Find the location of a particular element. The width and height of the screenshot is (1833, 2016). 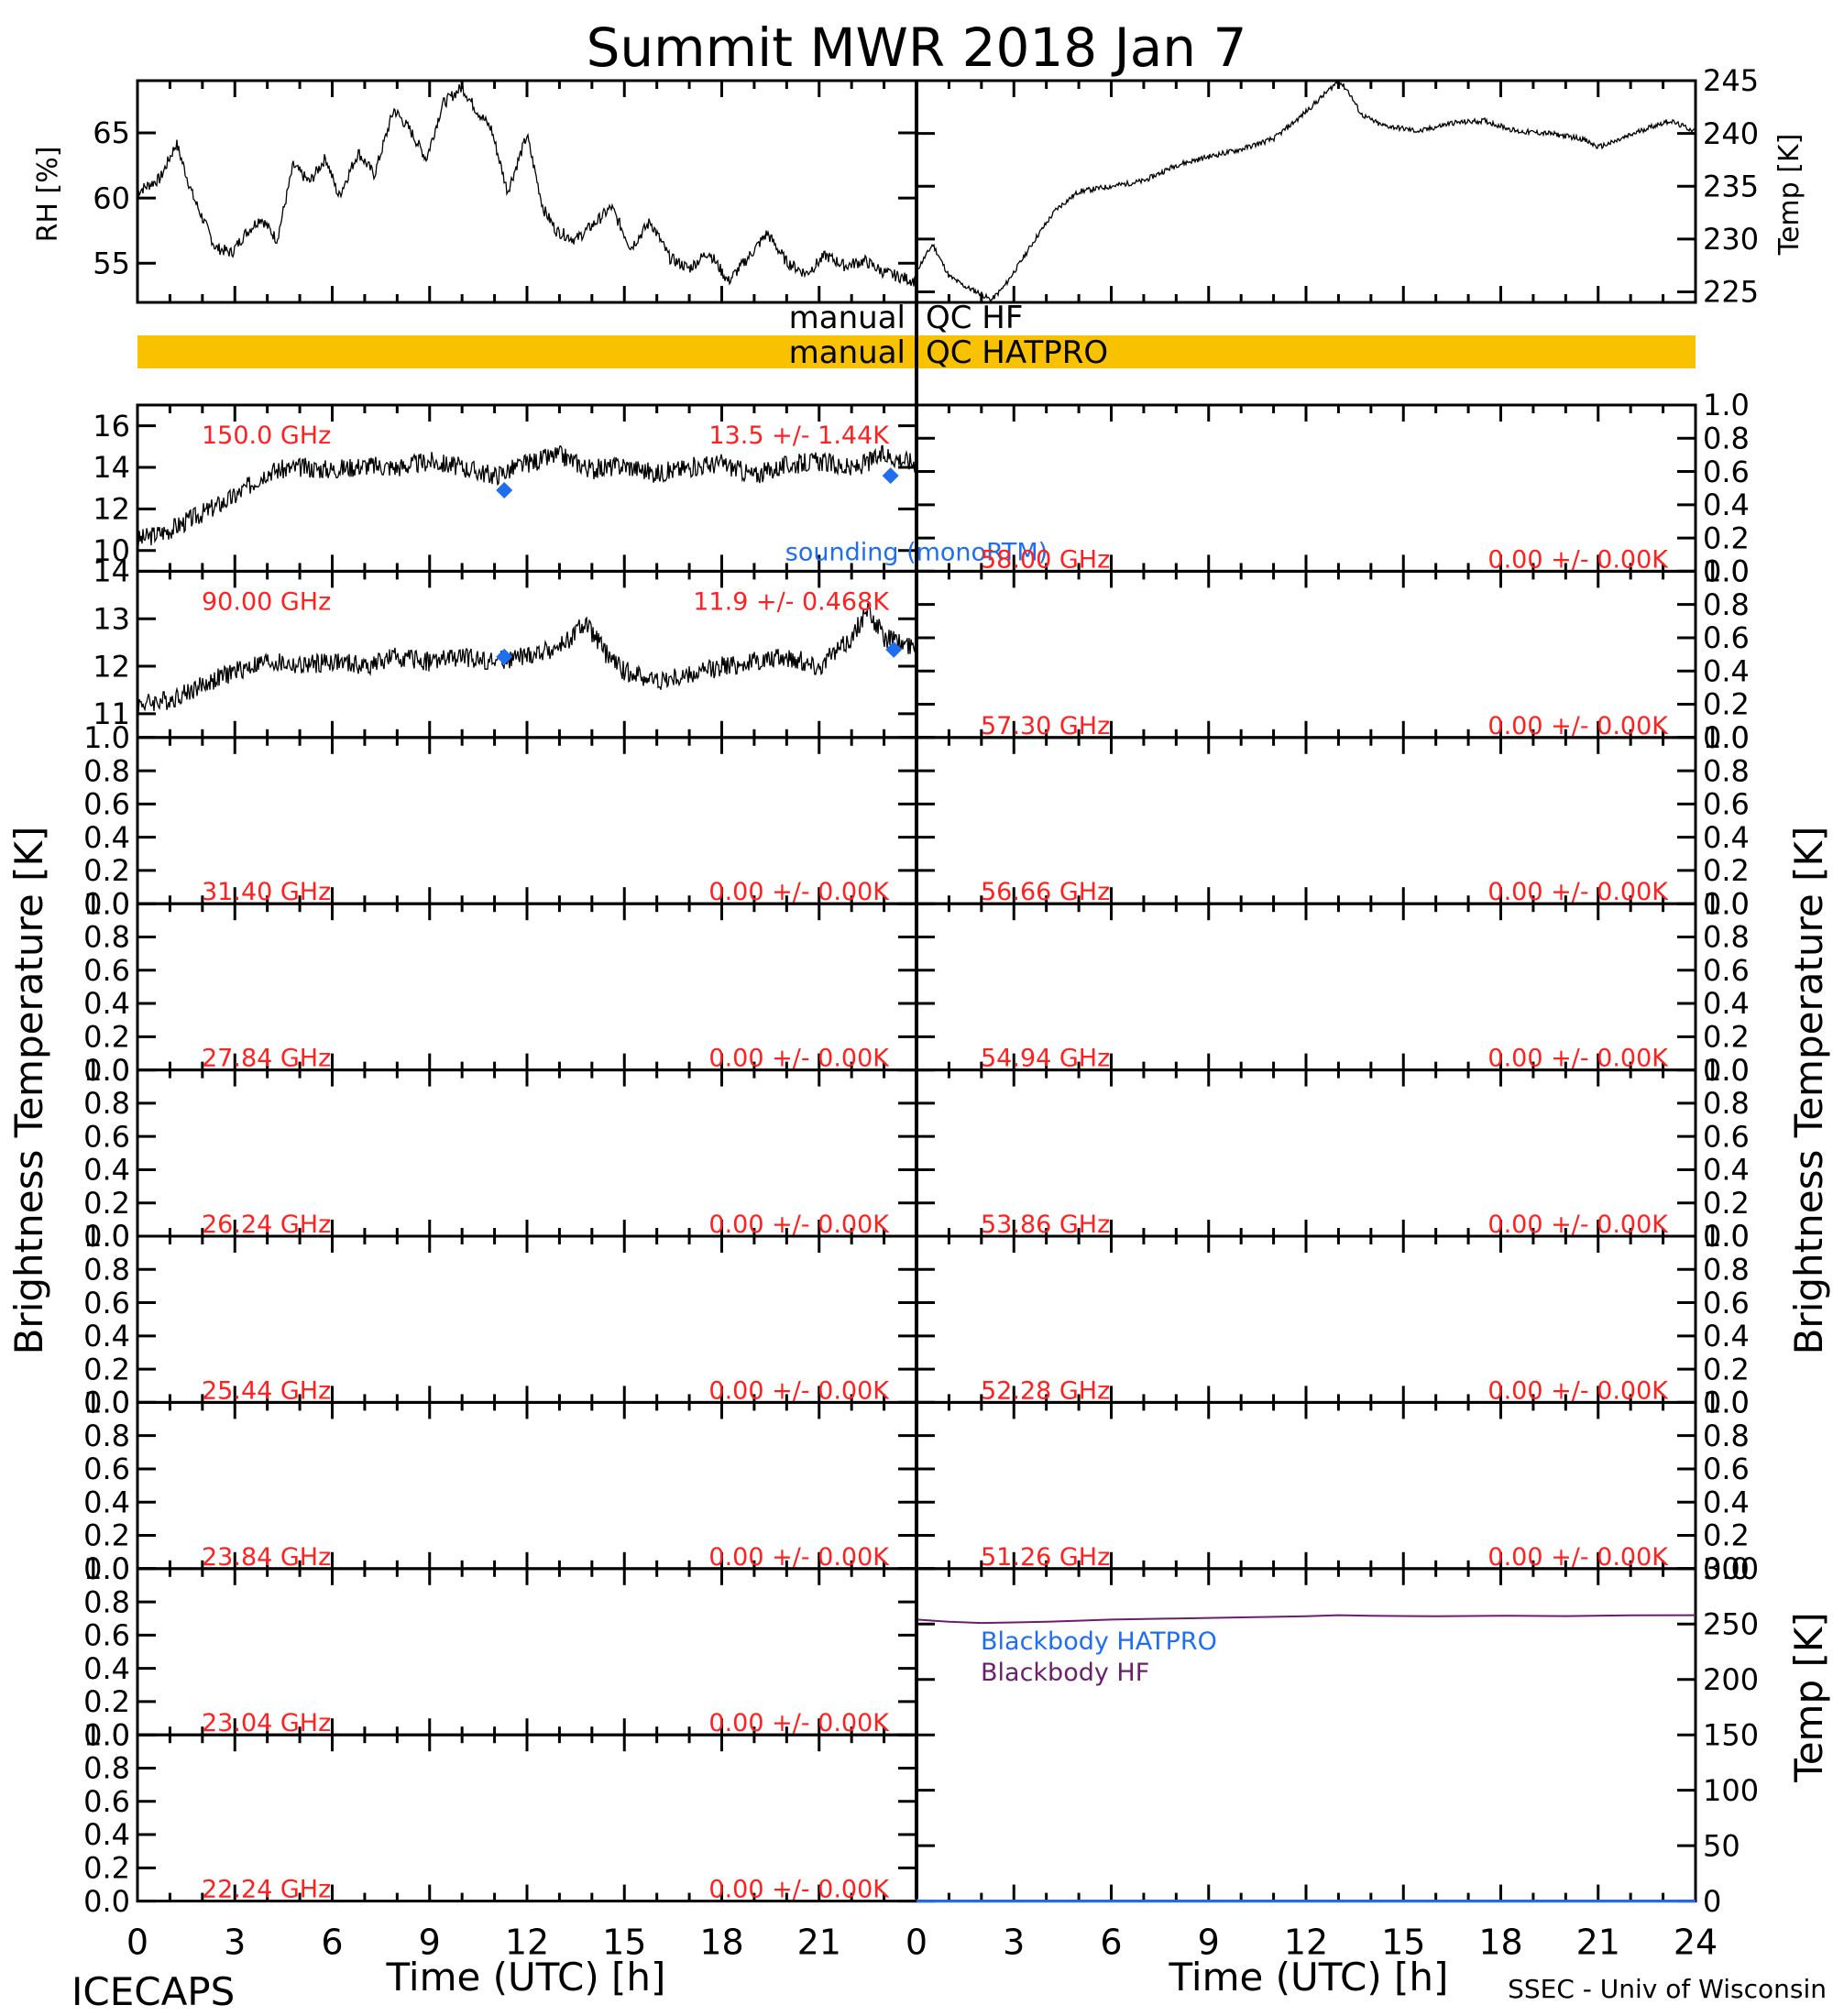

y-tick-label: 14 is located at coordinates (111, 467).